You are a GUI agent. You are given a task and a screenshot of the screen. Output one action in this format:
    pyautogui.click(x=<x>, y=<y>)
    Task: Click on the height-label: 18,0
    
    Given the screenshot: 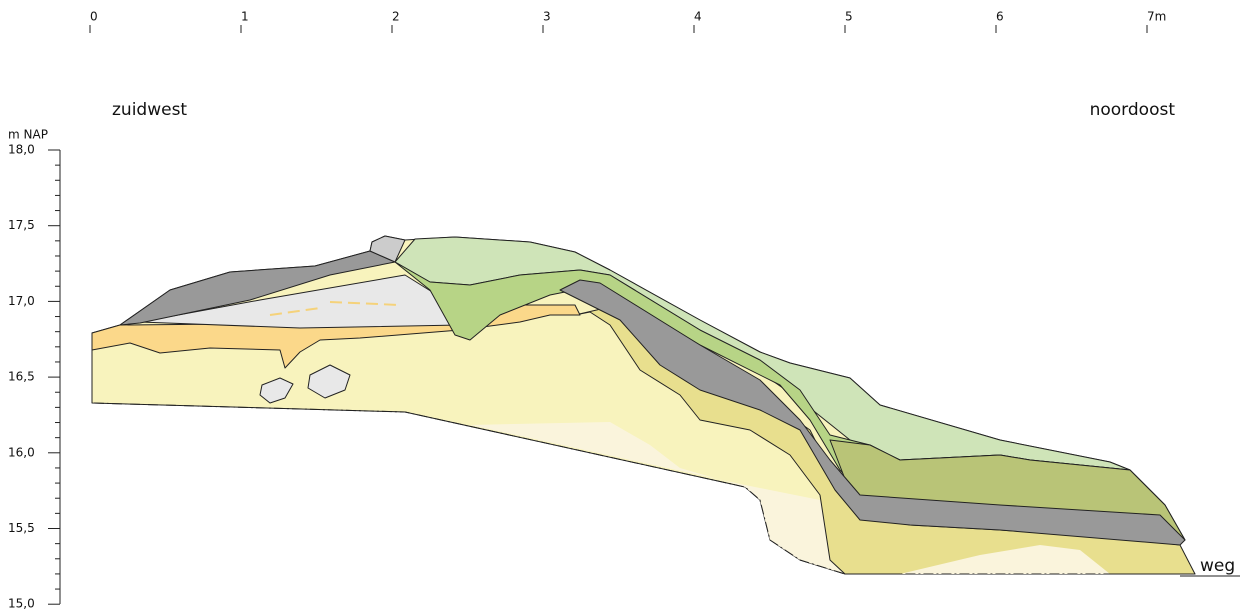 What is the action you would take?
    pyautogui.click(x=21, y=150)
    